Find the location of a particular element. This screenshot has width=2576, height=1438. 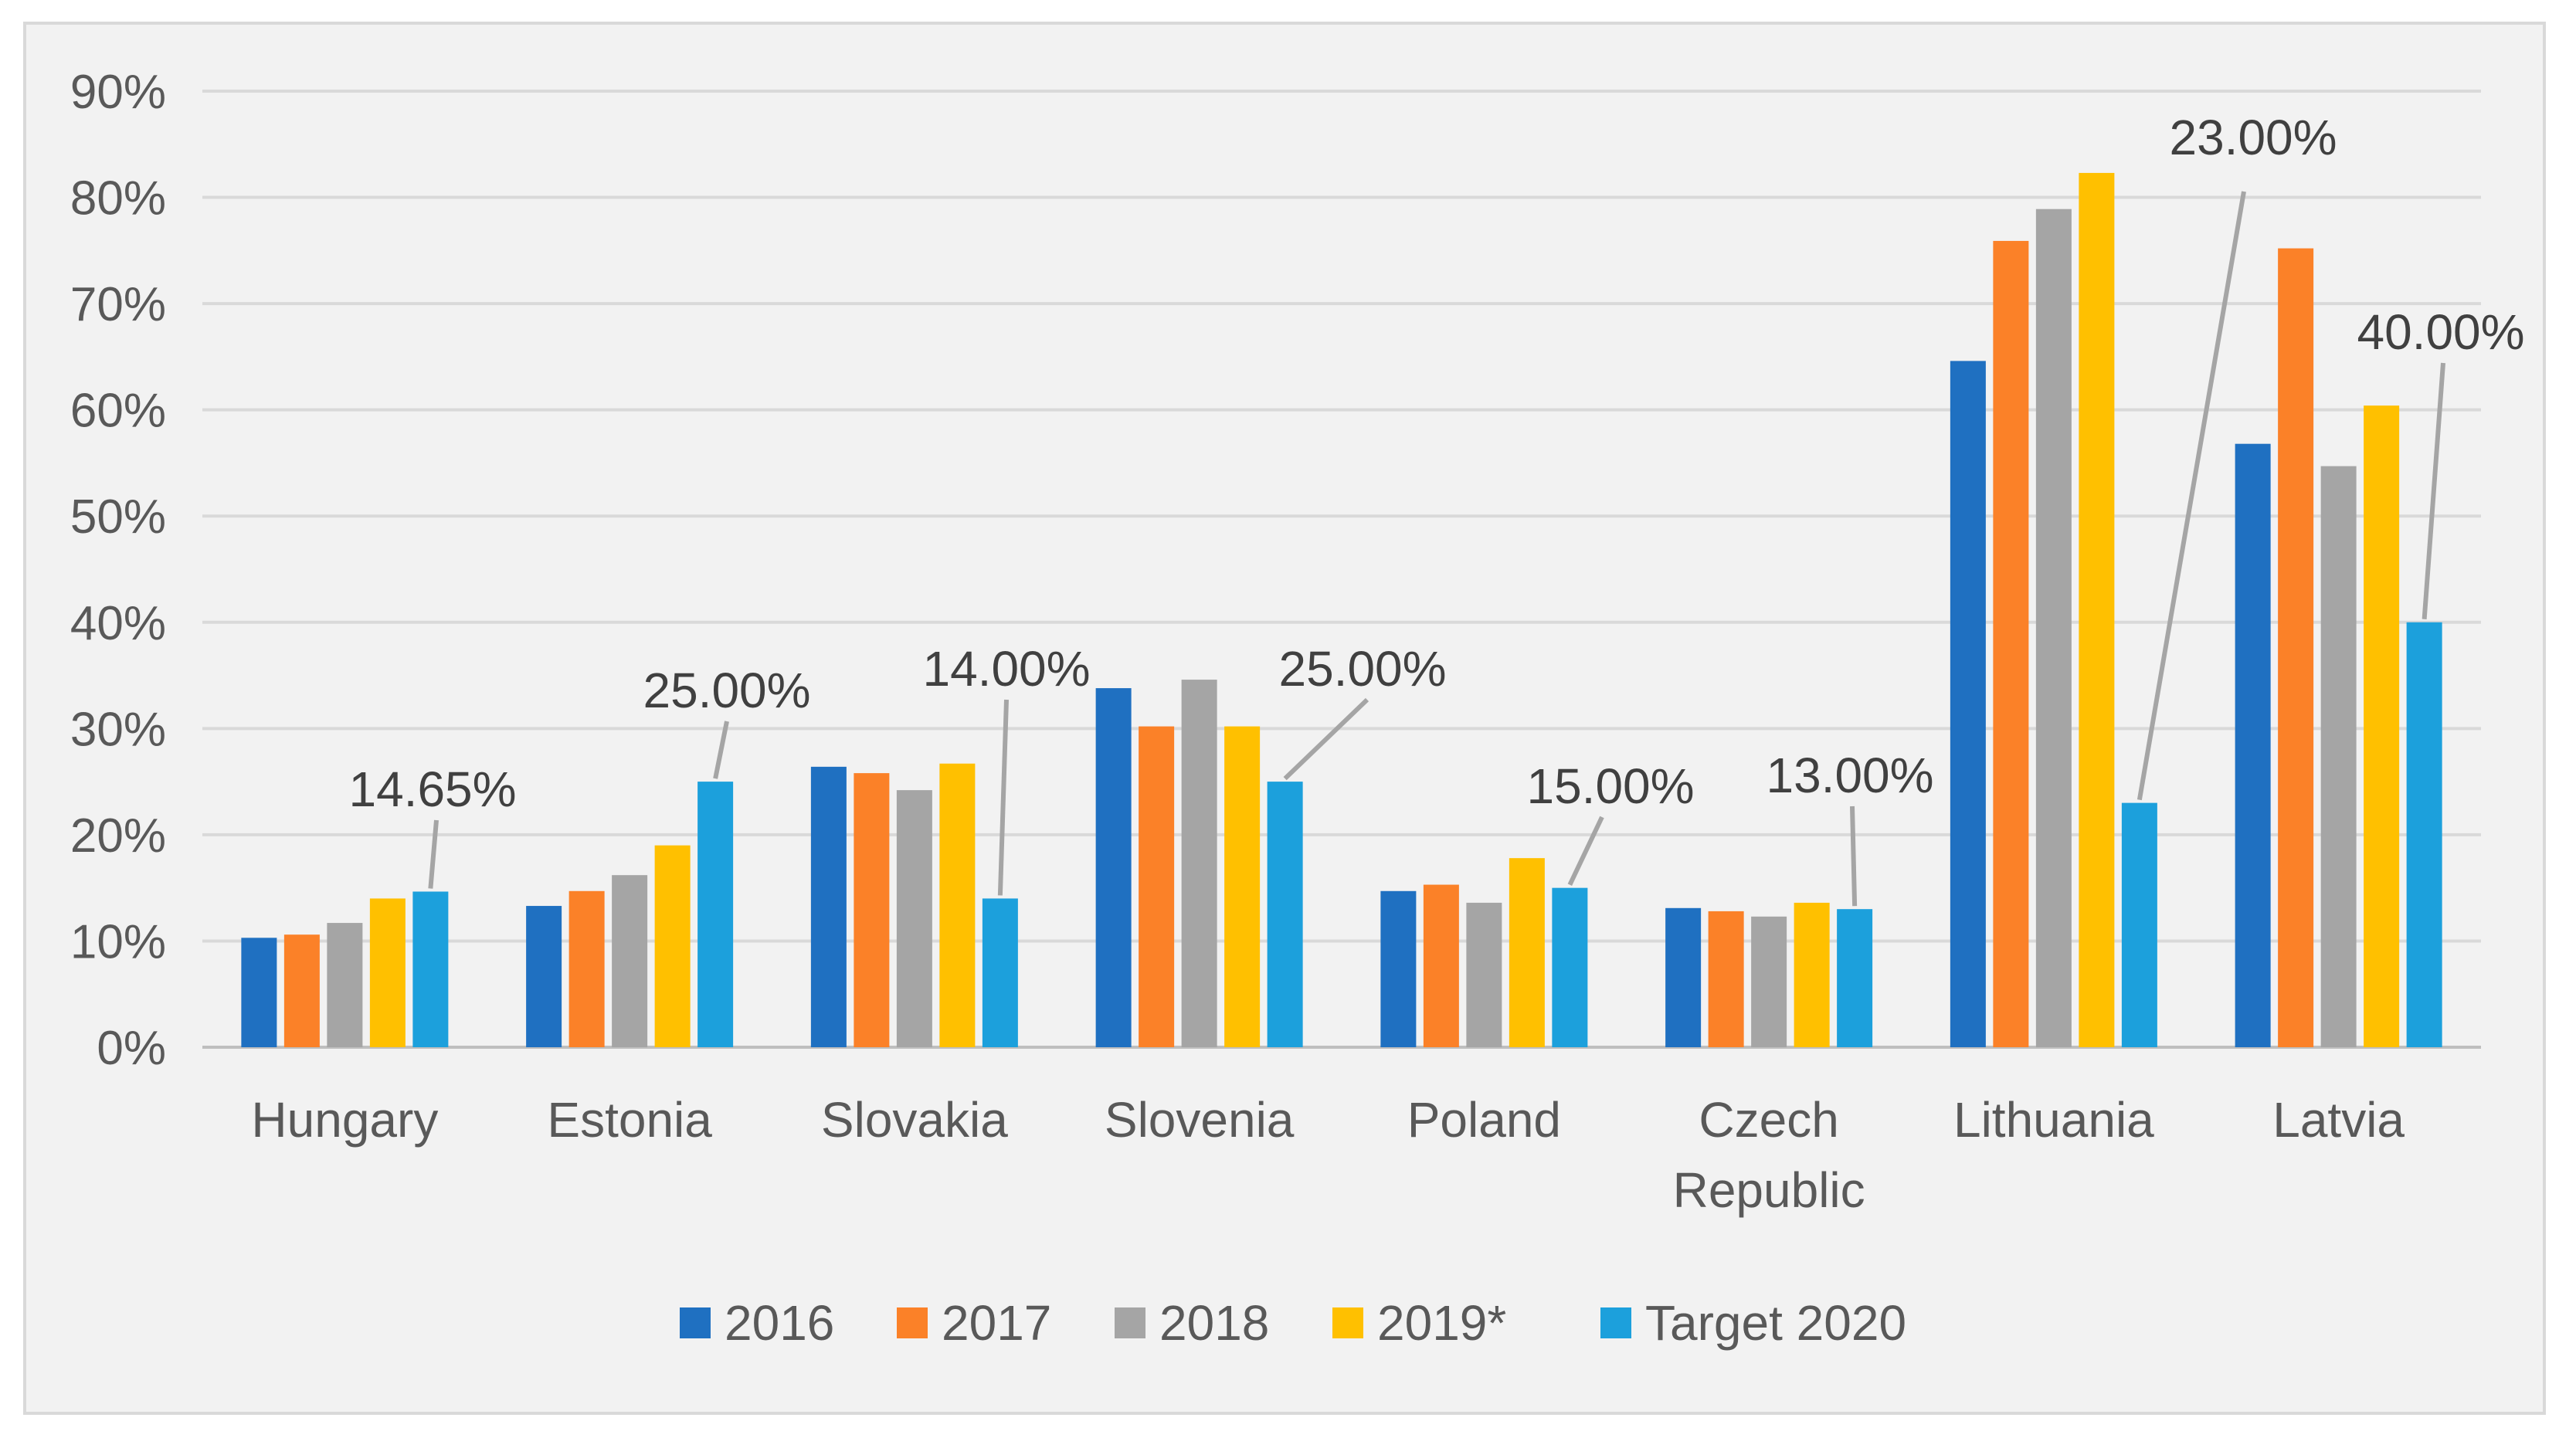

data-label: 14.65% is located at coordinates (432, 789).